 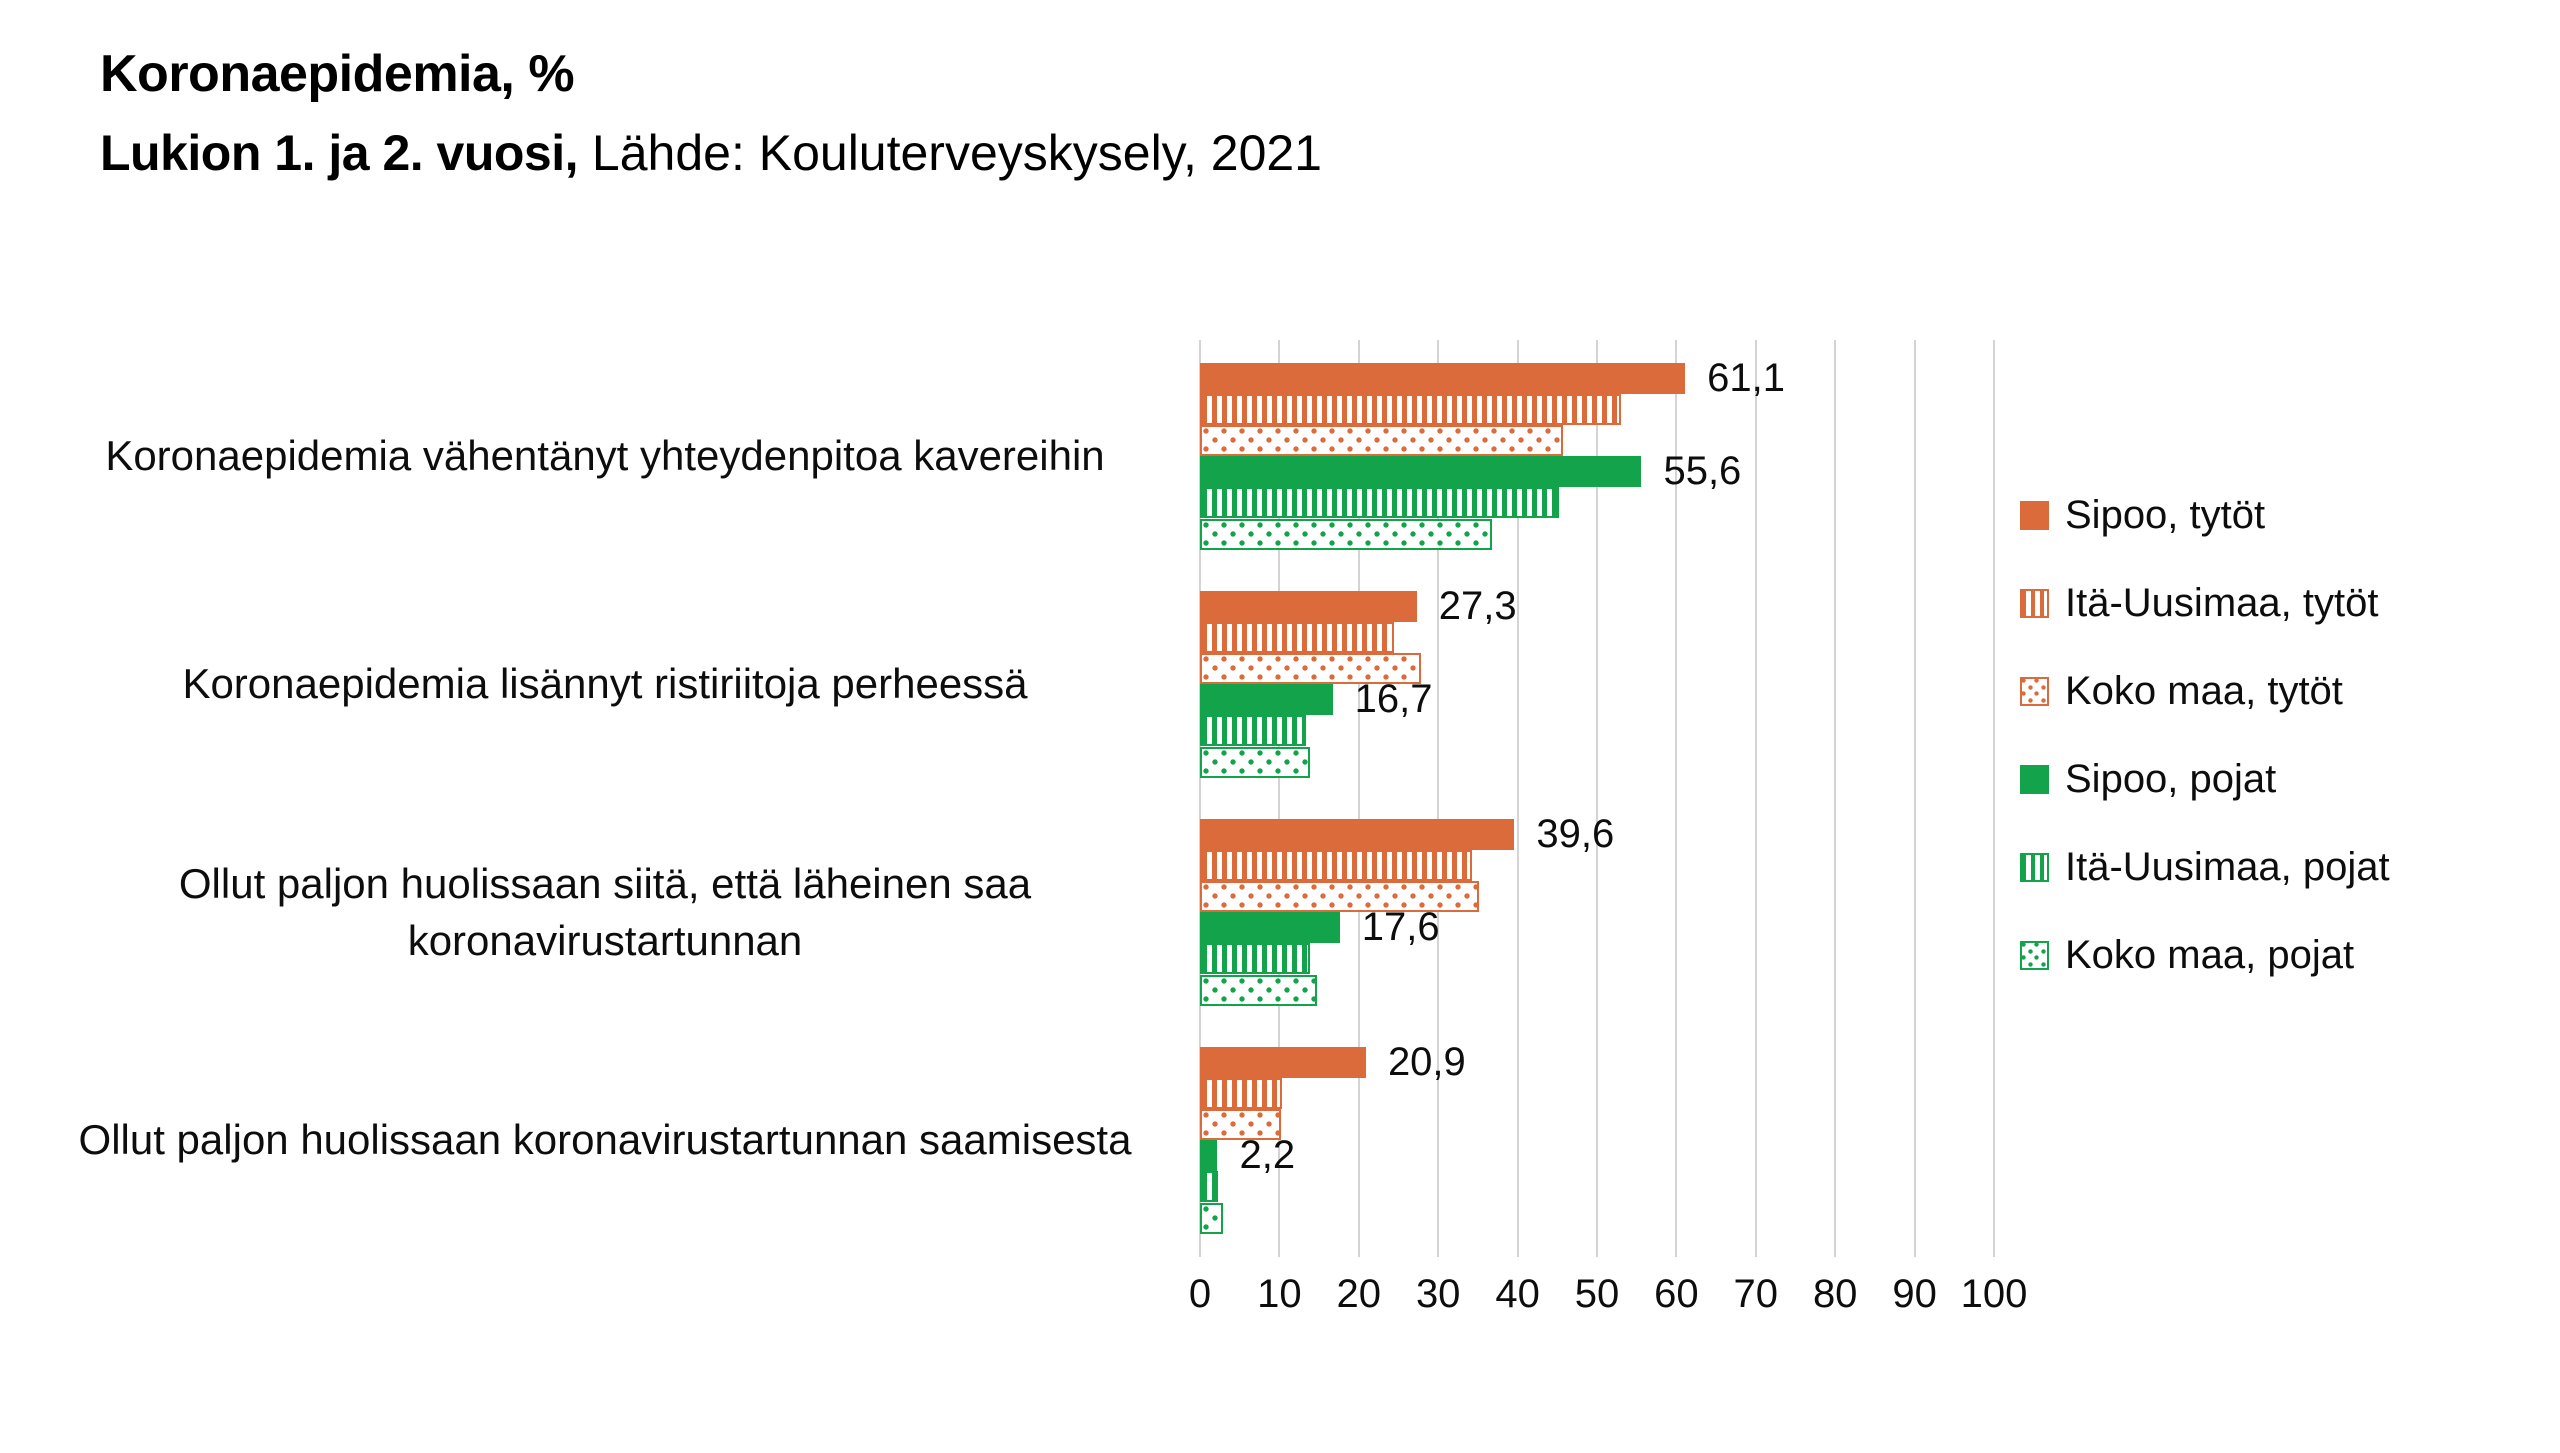 I want to click on bar-solid-series3-cat1, so click(x=1266, y=700).